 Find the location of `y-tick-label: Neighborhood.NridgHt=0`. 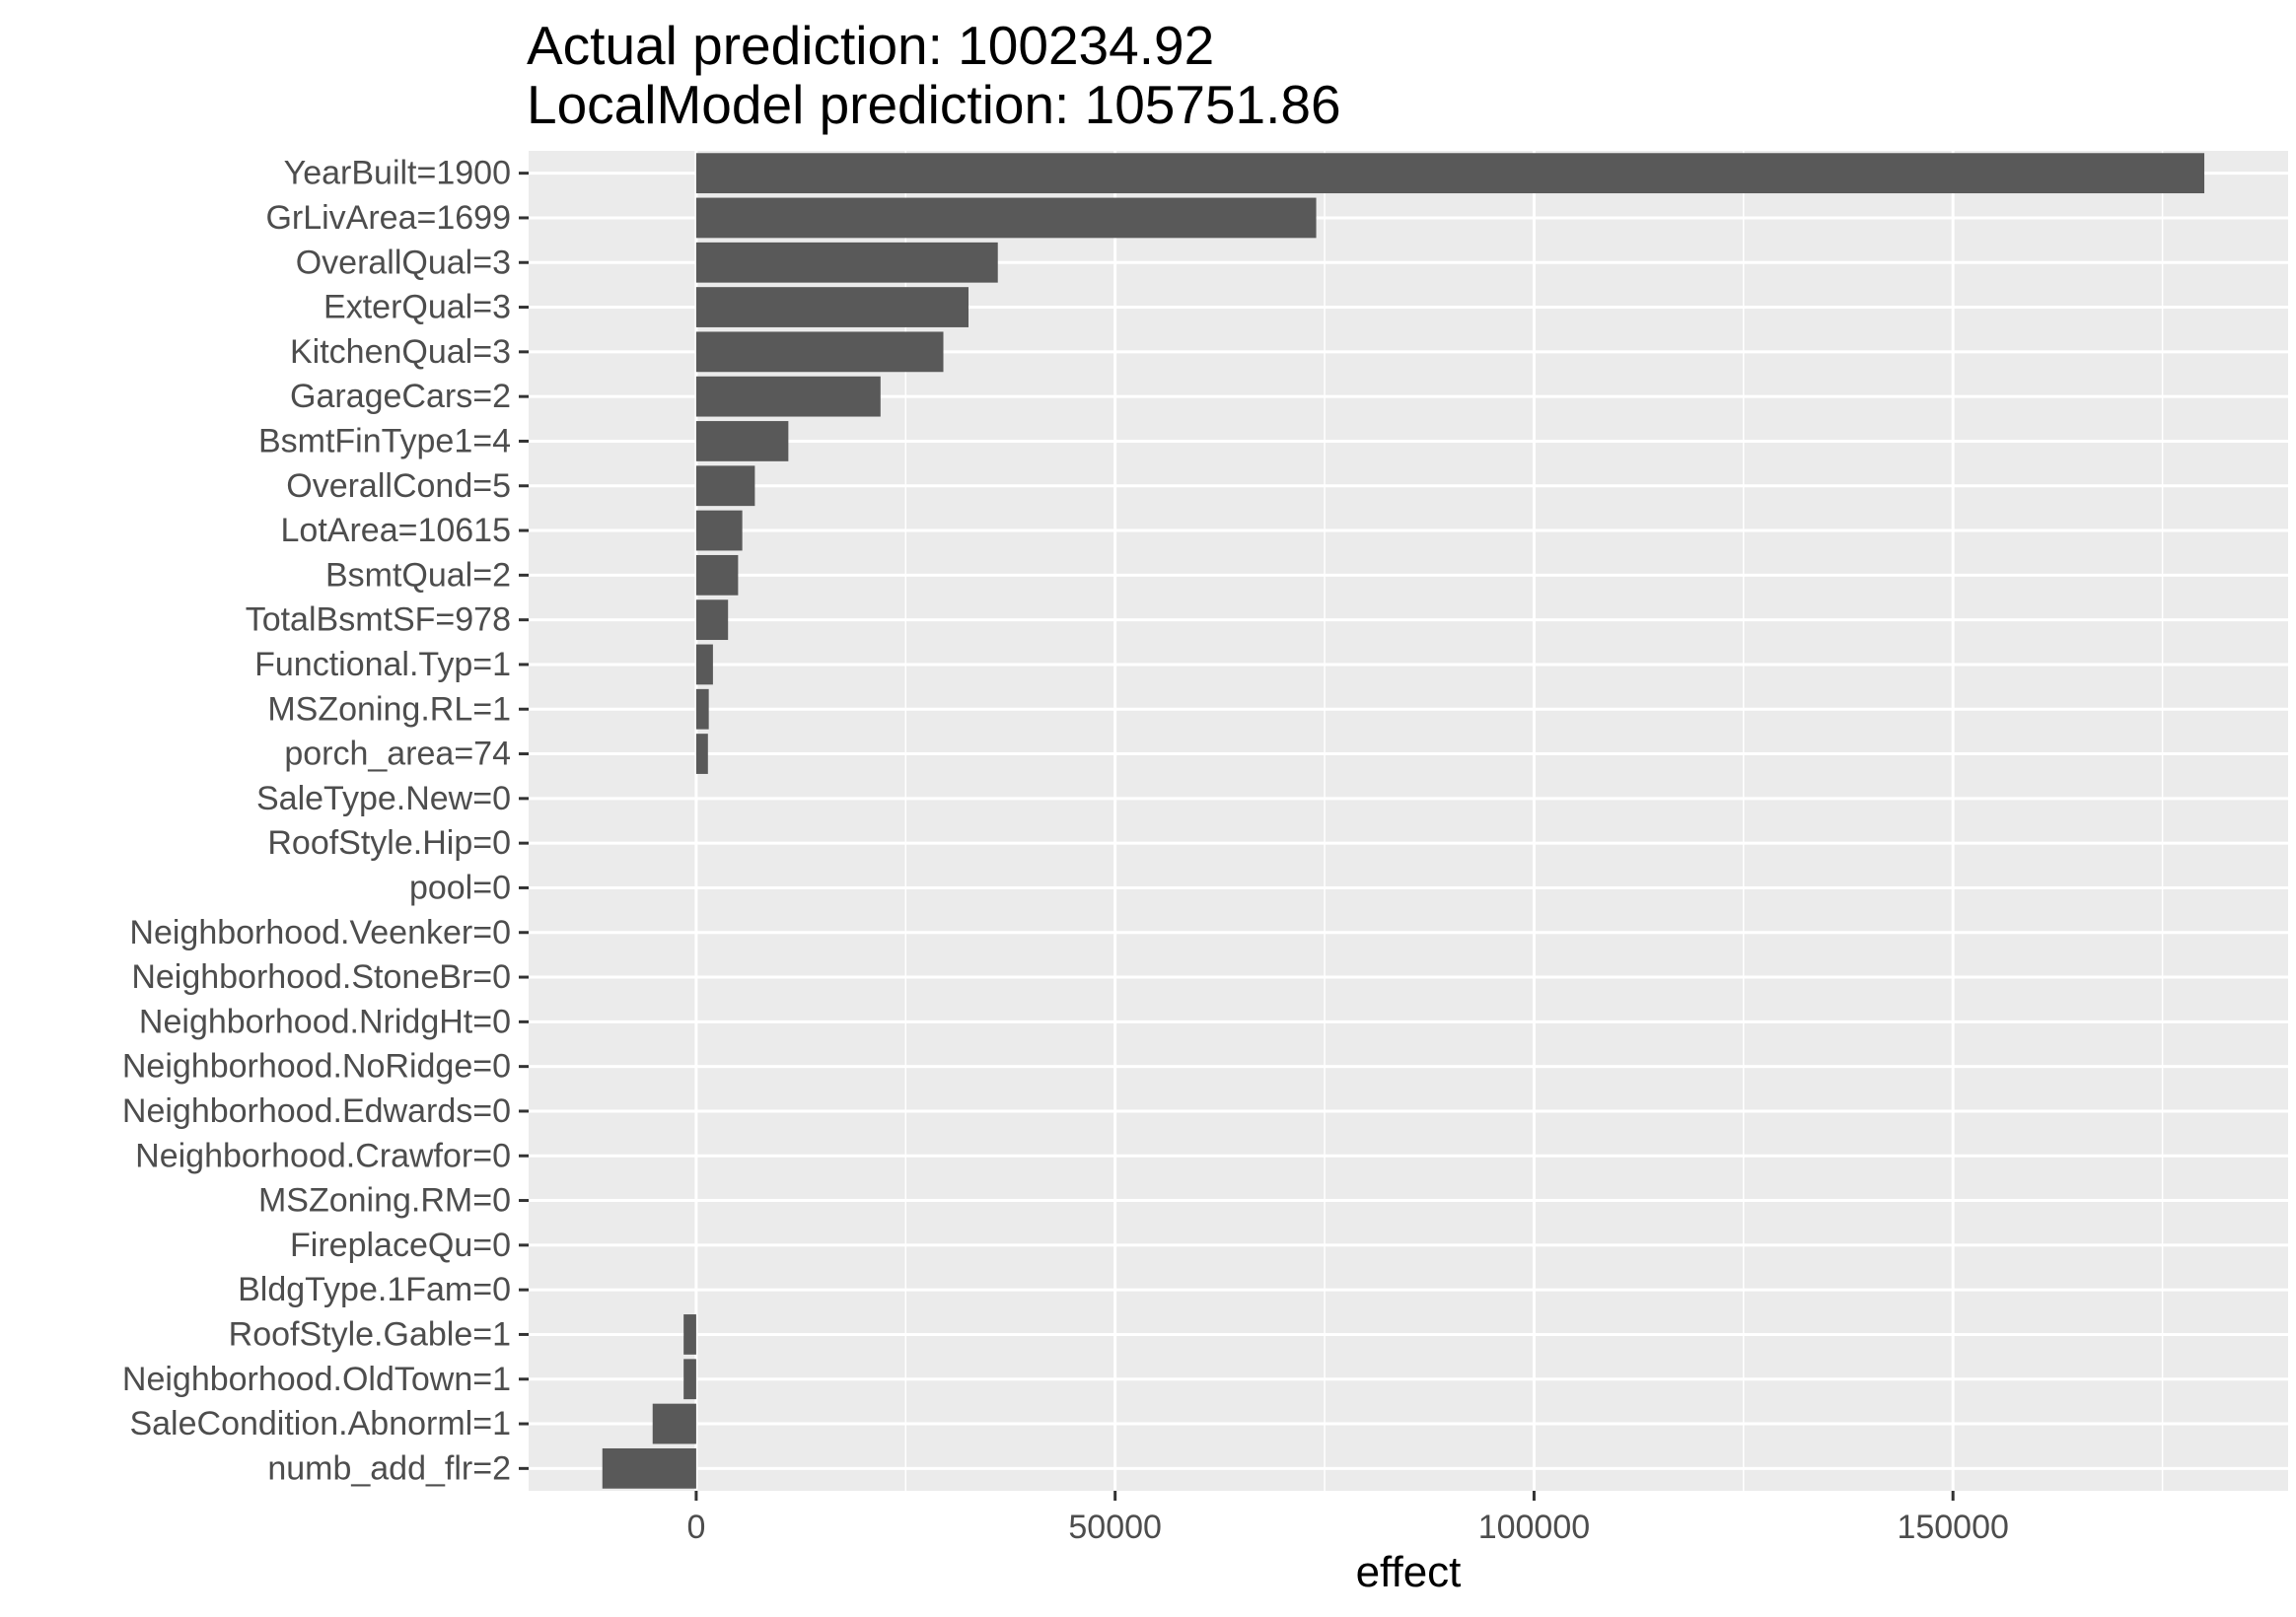

y-tick-label: Neighborhood.NridgHt=0 is located at coordinates (325, 1021).